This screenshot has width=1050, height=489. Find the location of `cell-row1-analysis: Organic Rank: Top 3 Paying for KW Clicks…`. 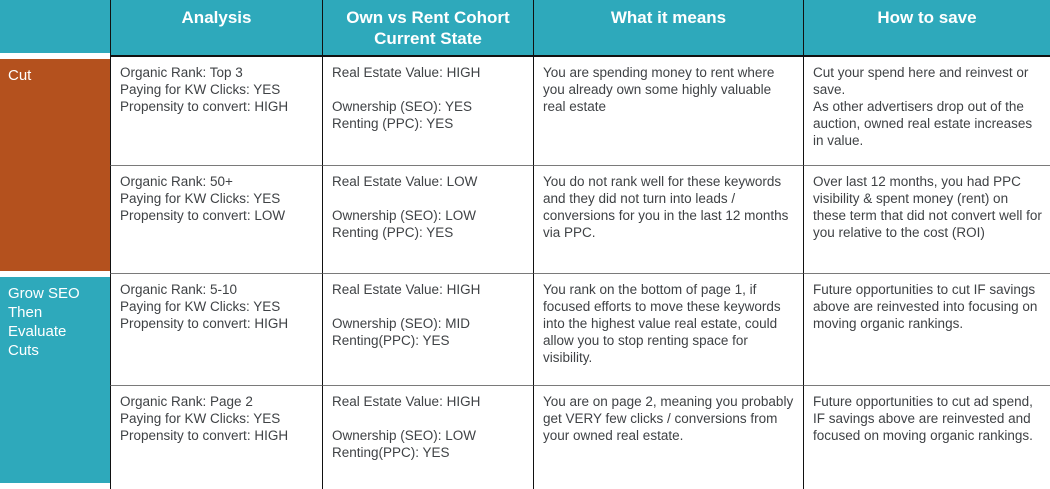

cell-row1-analysis: Organic Rank: Top 3 Paying for KW Clicks… is located at coordinates (216, 111).